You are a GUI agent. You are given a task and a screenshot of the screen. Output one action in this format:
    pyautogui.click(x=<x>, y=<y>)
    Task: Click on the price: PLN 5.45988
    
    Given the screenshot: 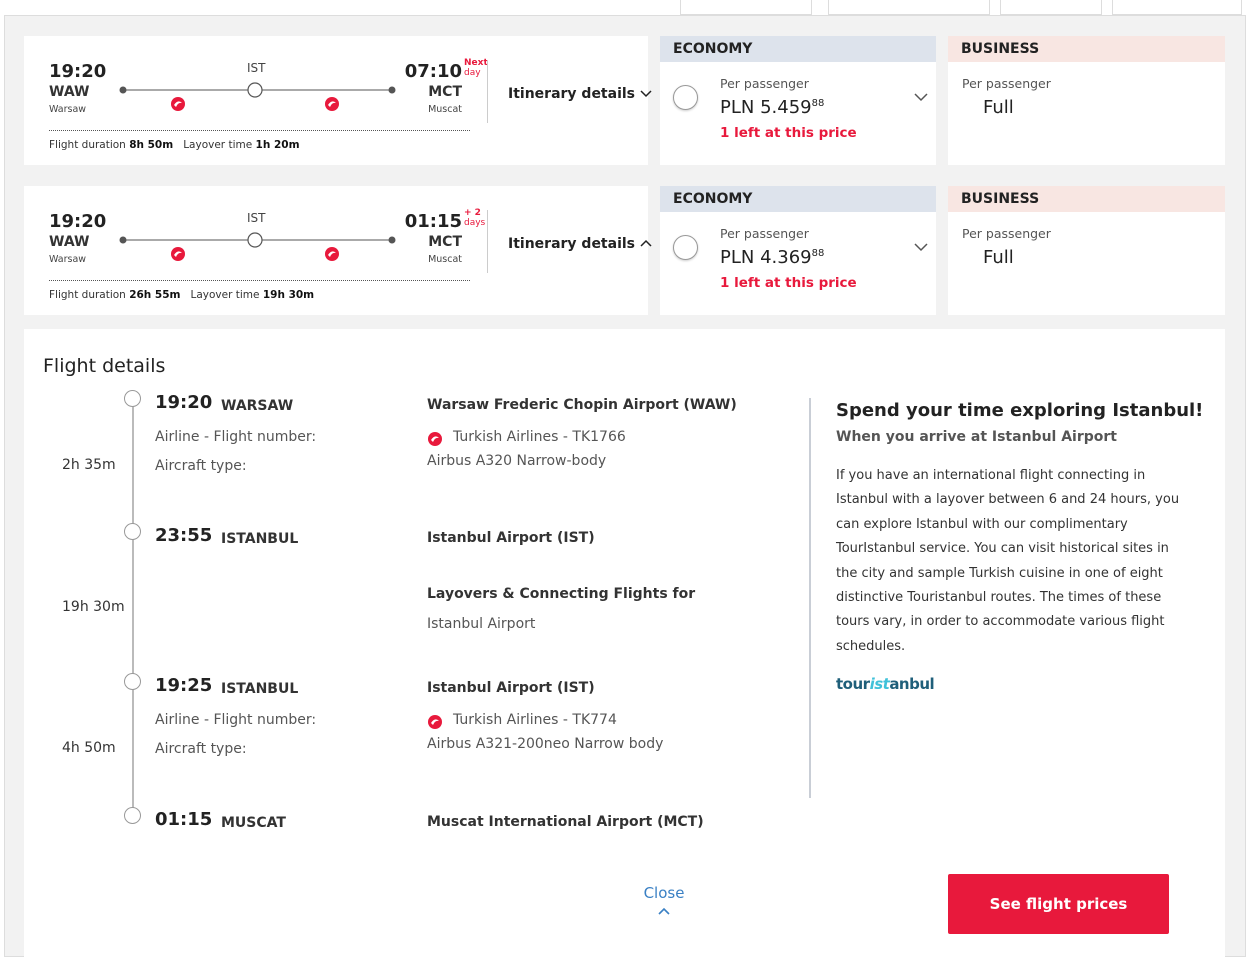 What is the action you would take?
    pyautogui.click(x=772, y=107)
    